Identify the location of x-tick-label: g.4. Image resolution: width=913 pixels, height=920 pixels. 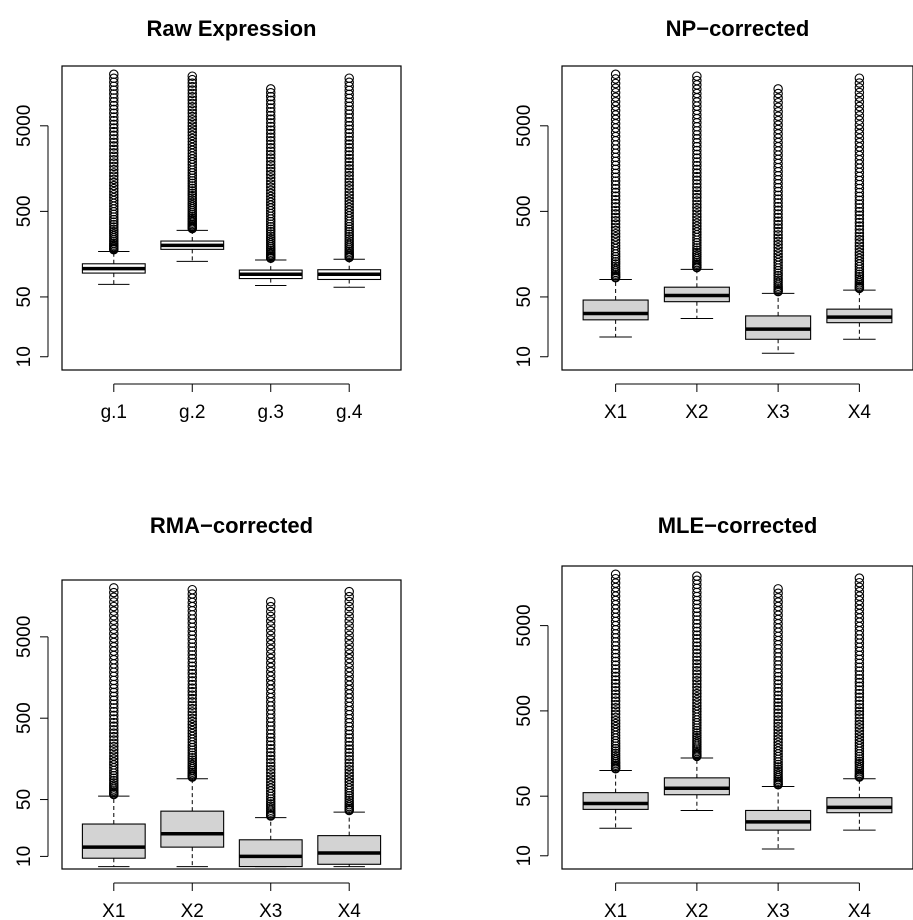
(349, 412).